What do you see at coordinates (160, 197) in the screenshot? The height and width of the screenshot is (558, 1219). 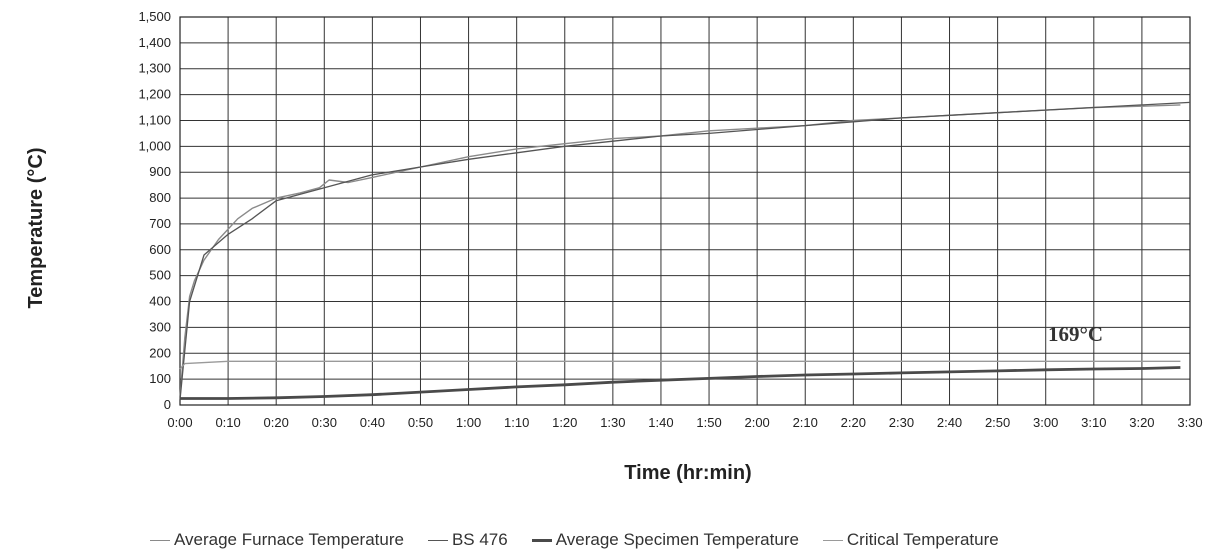 I see `y-tick-label: 800` at bounding box center [160, 197].